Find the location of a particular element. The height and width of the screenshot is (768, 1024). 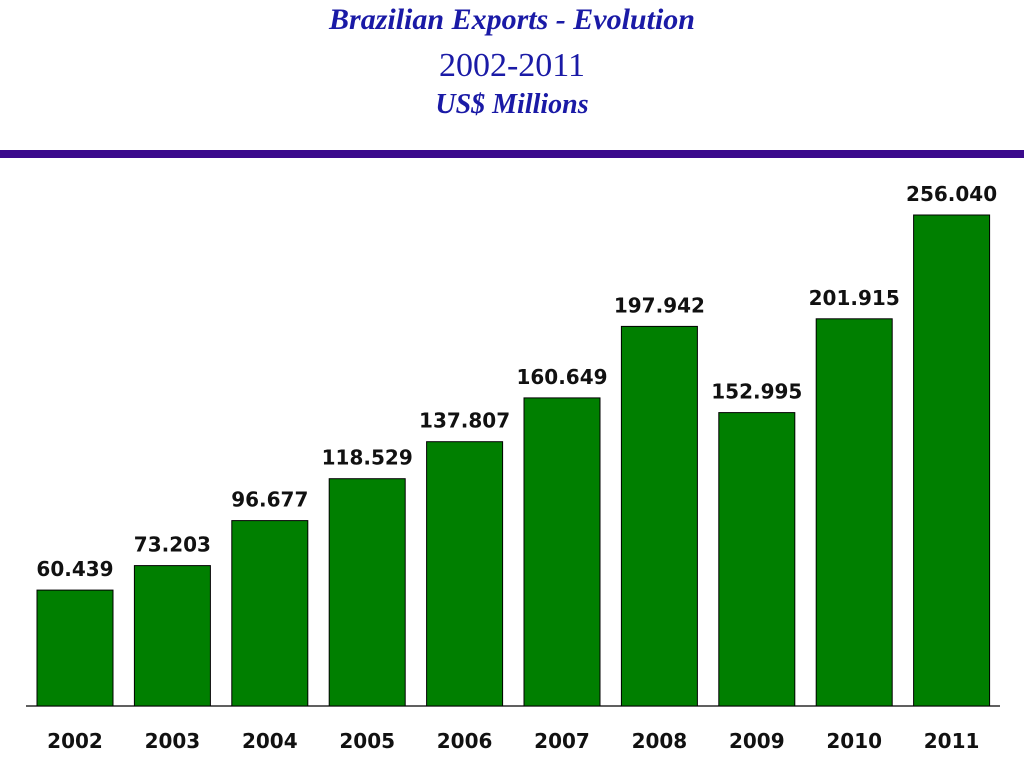

chart-subtitle: 2002-2011 is located at coordinates (512, 65).